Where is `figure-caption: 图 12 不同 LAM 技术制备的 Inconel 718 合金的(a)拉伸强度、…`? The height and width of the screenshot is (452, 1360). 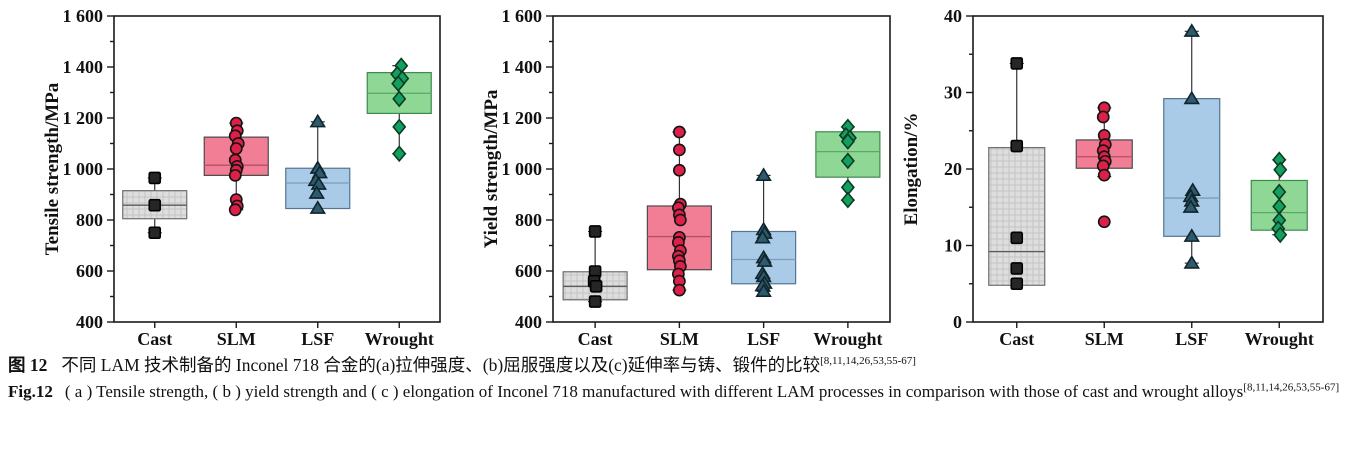
figure-caption: 图 12 不同 LAM 技术制备的 Inconel 718 合金的(a)拉伸强度、… is located at coordinates (681, 378).